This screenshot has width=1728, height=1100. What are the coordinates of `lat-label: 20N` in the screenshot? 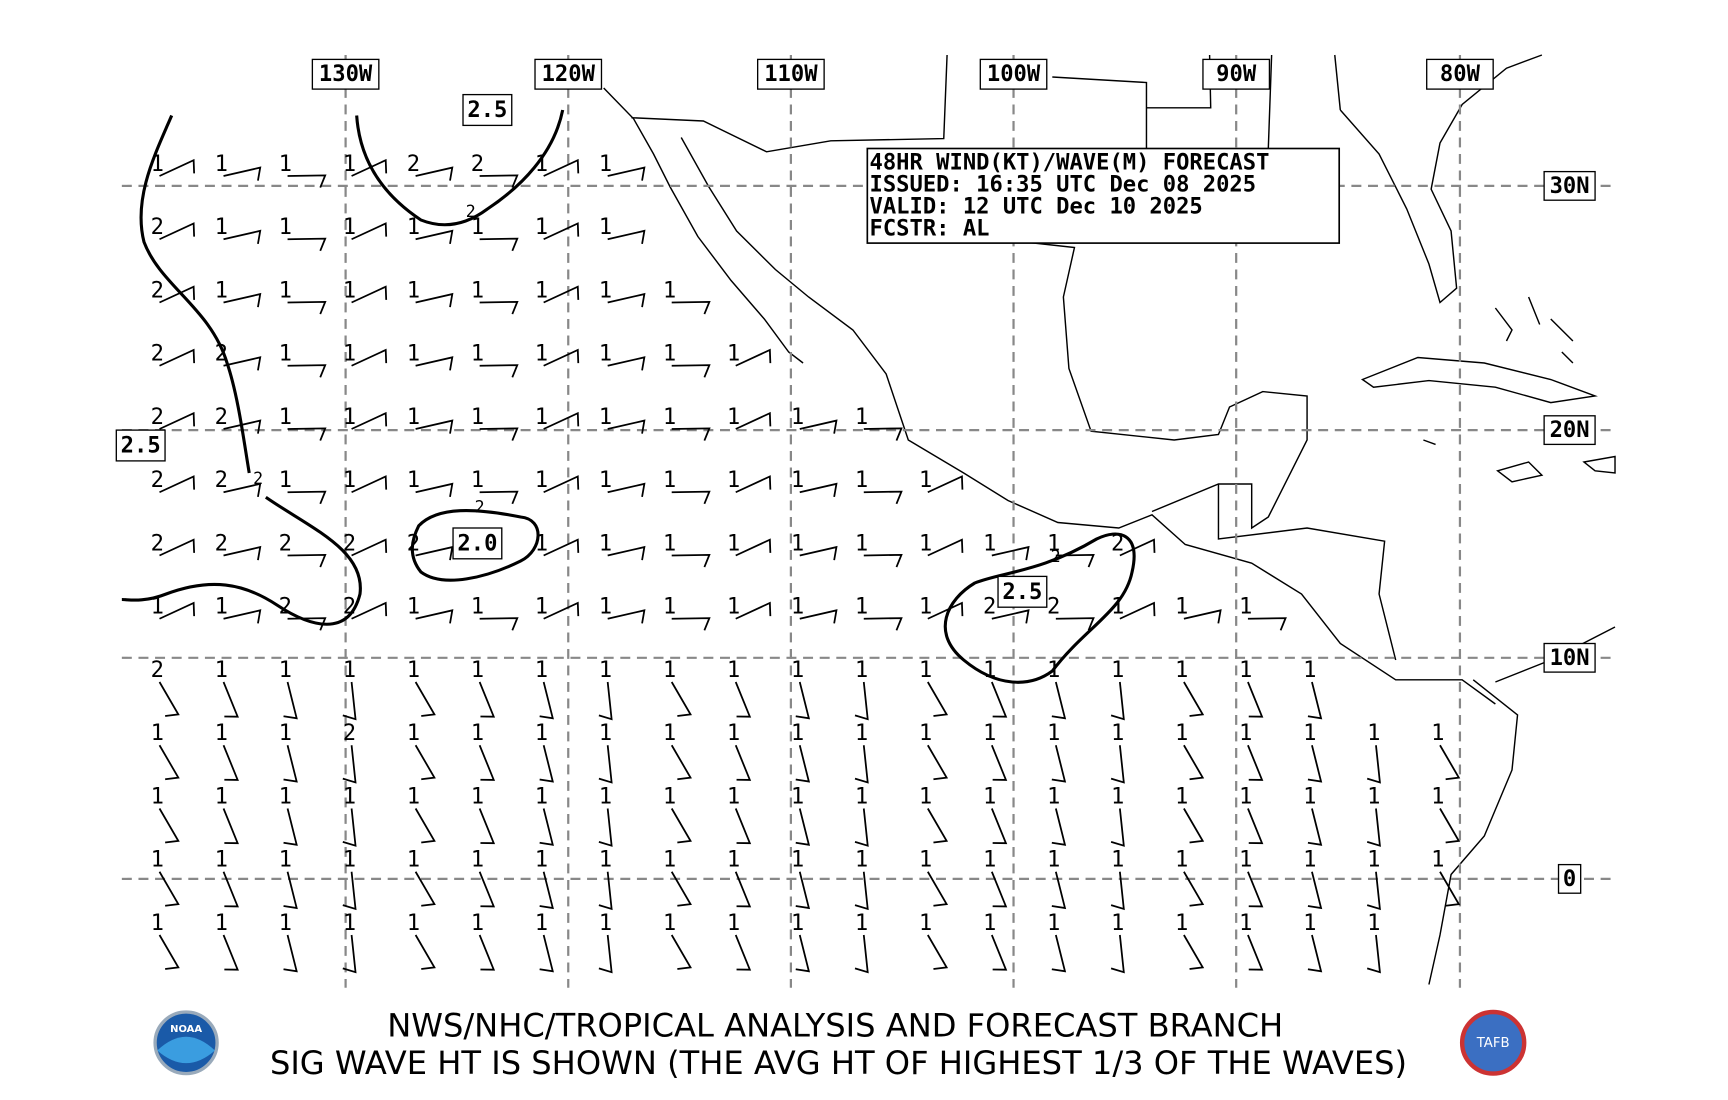 It's located at (1570, 430).